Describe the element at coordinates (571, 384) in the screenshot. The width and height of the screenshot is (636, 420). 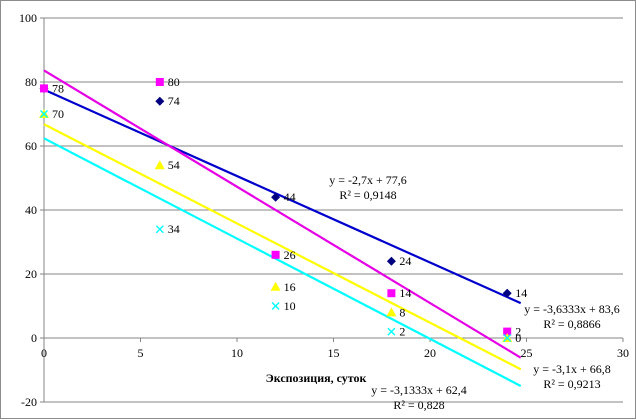
I see `trend-r2-series-3: R² = 0,9213` at that location.